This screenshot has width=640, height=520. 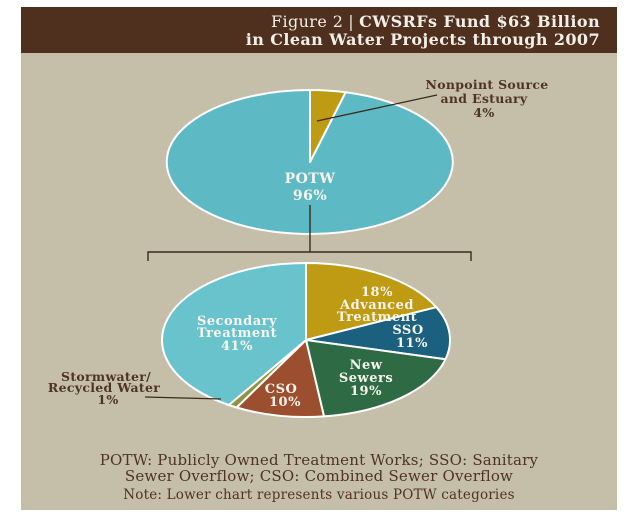 I want to click on figure-title-line2: in Clean Water Projects through 2007, so click(x=422, y=39).